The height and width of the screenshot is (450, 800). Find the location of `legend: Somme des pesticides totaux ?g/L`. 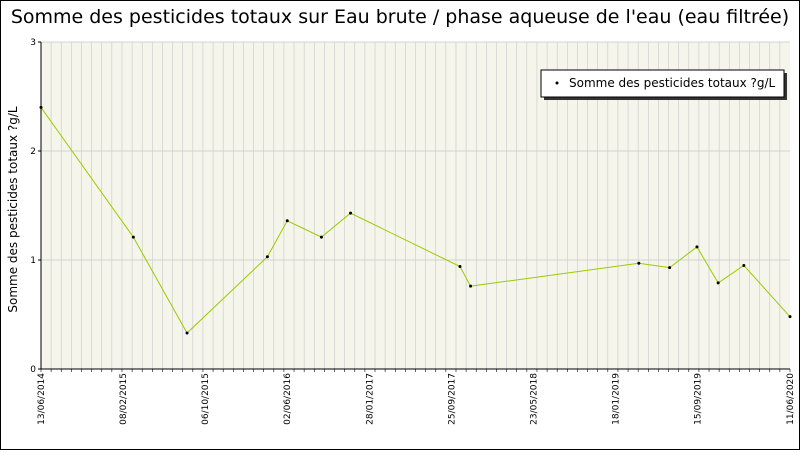

legend: Somme des pesticides totaux ?g/L is located at coordinates (663, 84).